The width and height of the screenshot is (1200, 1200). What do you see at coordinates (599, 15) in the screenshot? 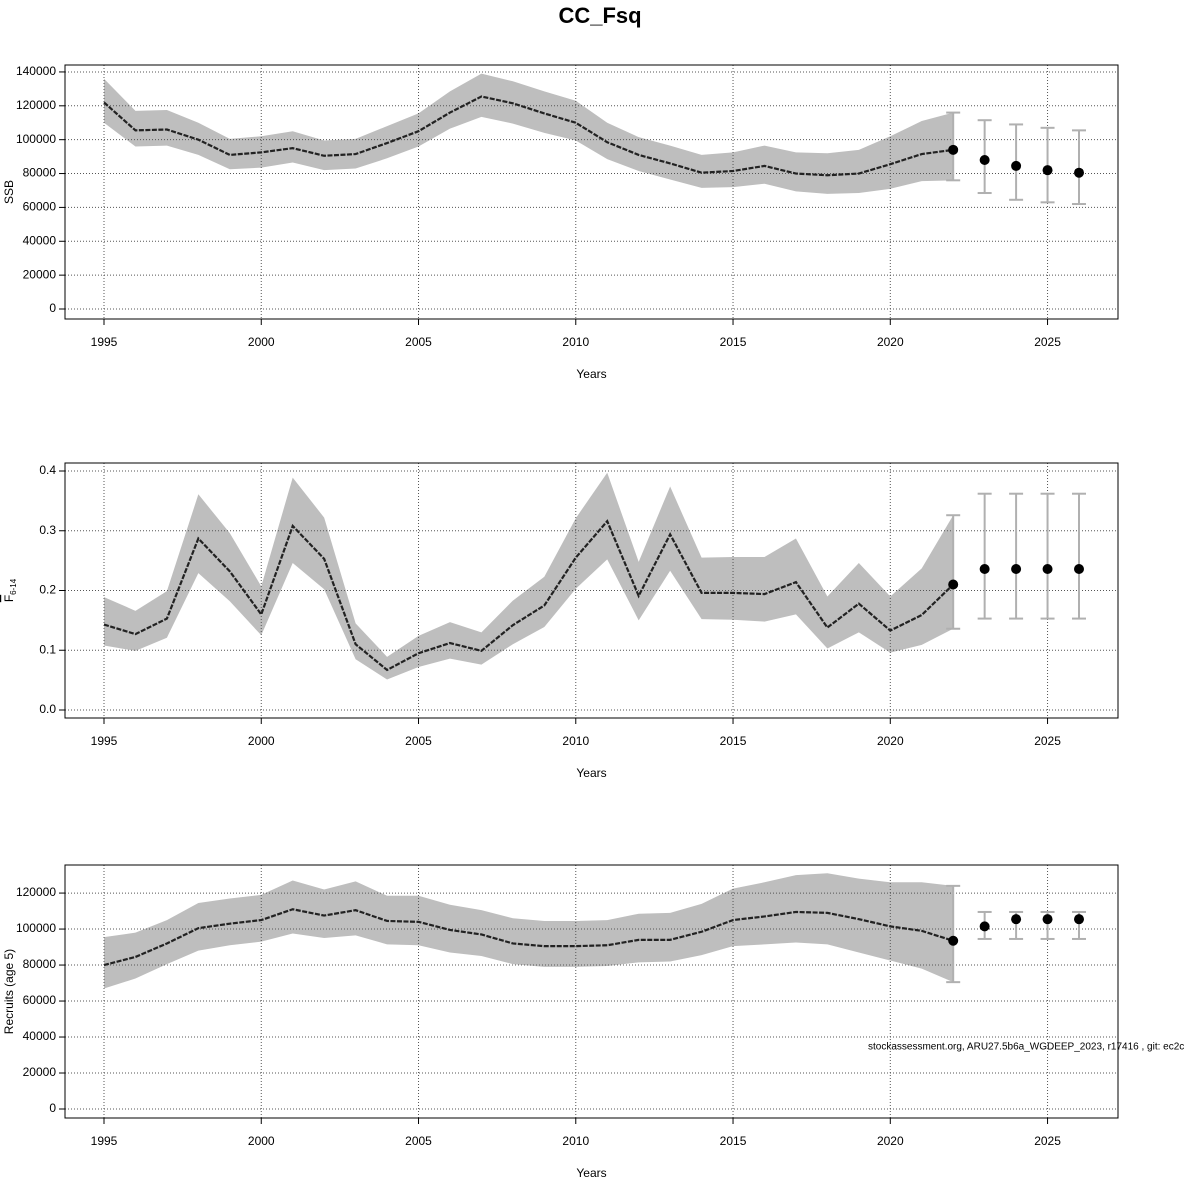
I see `figure-title: CC_Fsq` at bounding box center [599, 15].